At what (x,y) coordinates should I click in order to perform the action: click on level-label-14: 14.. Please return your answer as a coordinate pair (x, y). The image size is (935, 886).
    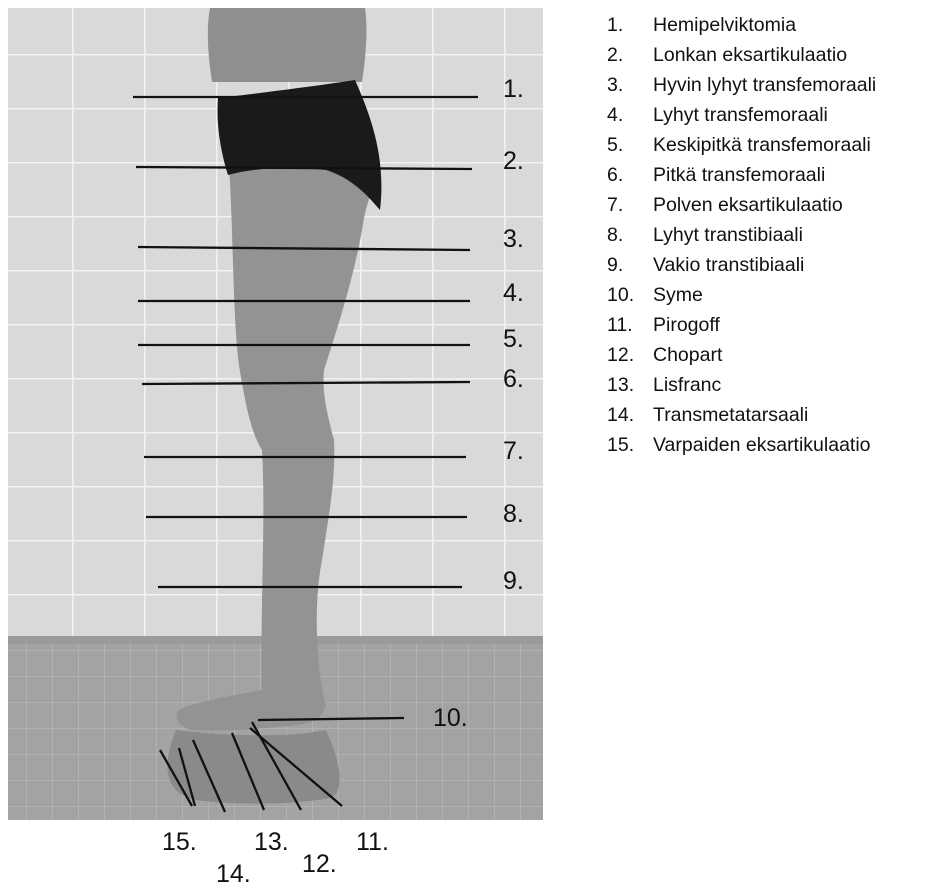
    Looking at the image, I should click on (233, 873).